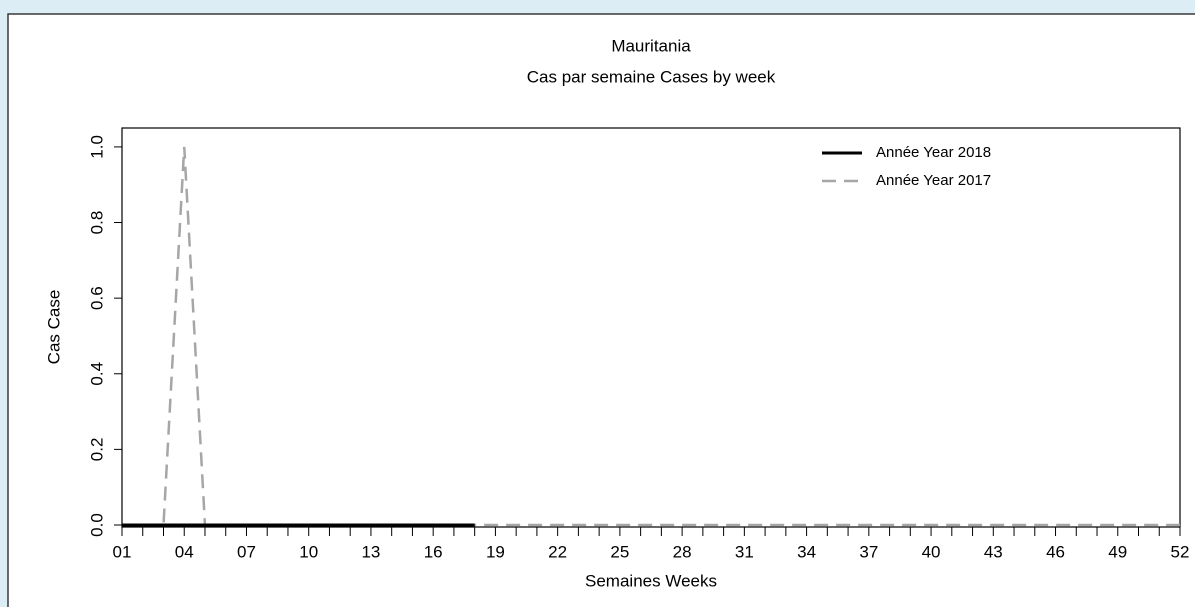  I want to click on x-tick-label: 46, so click(1055, 551).